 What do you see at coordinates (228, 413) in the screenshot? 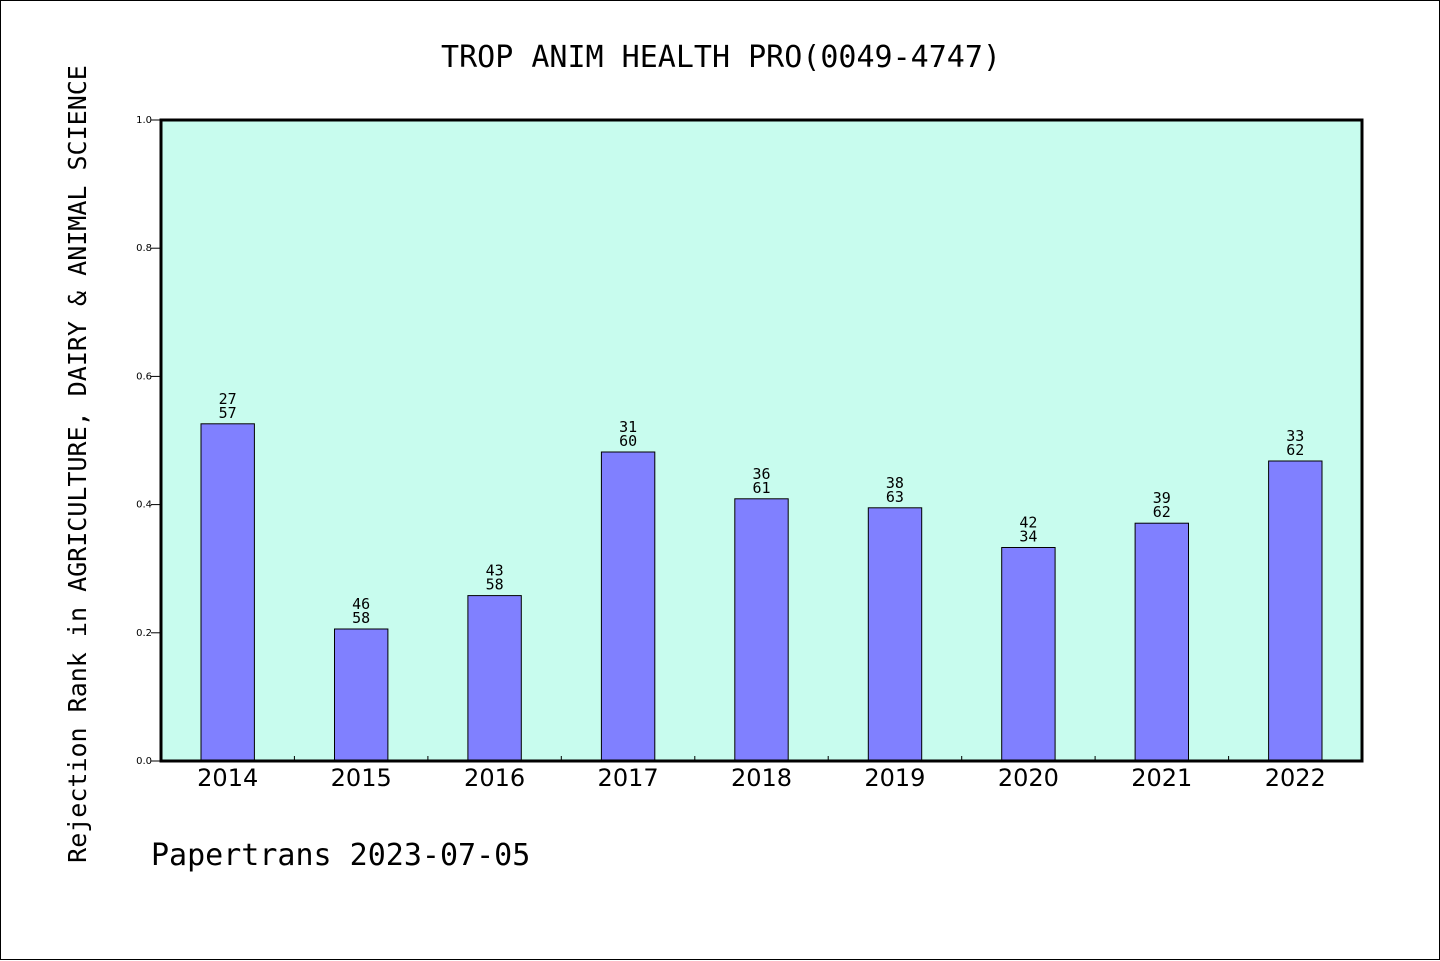
I see `bar-label-bottom-2014: 57` at bounding box center [228, 413].